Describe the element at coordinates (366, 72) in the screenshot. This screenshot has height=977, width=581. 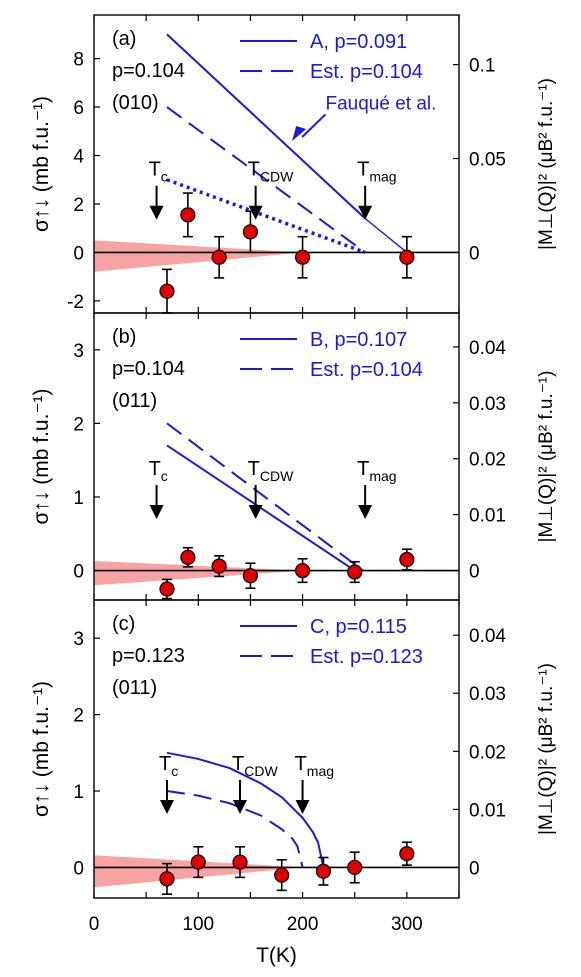
I see `legend-entry: Est. p=0.104` at that location.